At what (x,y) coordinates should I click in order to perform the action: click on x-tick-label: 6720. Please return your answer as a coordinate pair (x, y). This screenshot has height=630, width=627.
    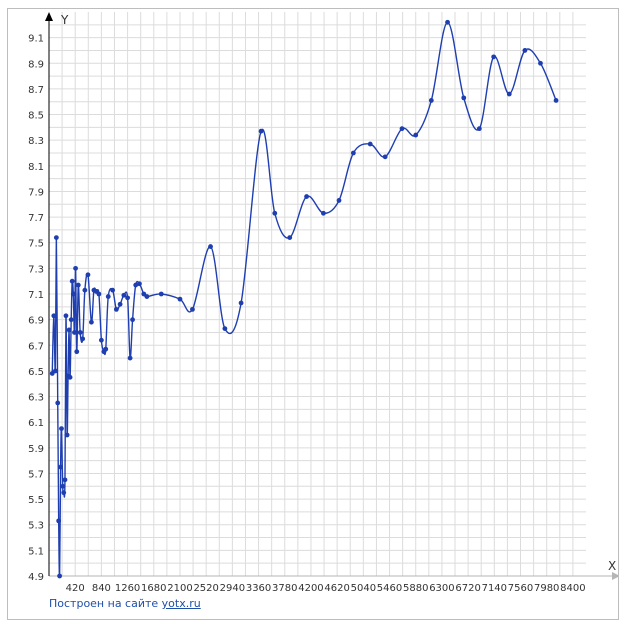
    Looking at the image, I should click on (467, 588).